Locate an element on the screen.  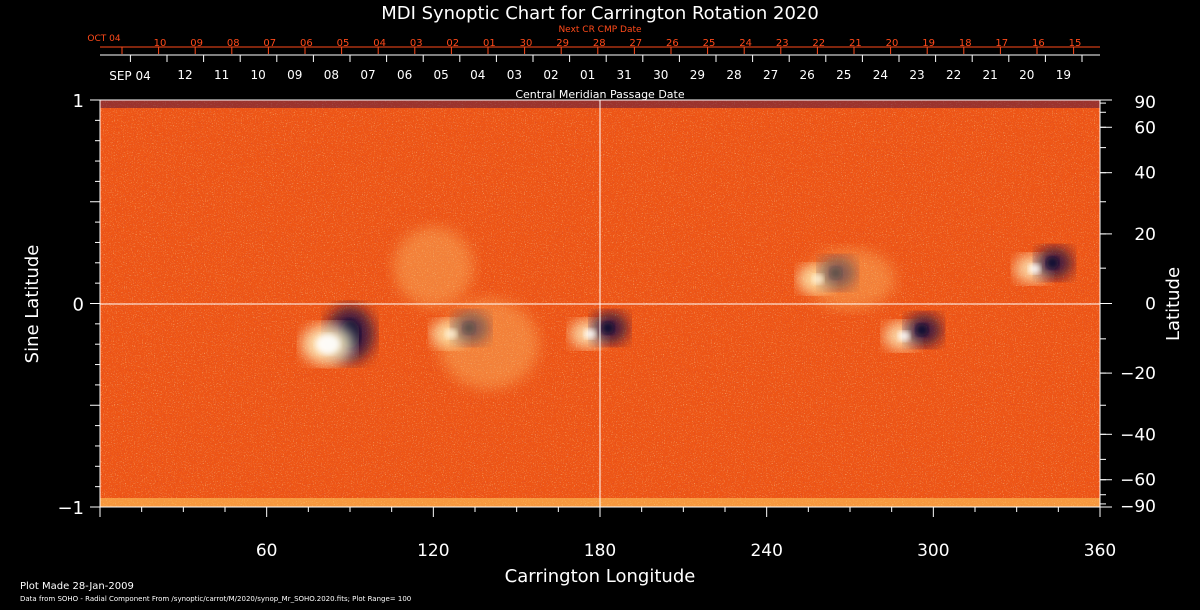
next-cr-axis-label: Next CR CMP Date is located at coordinates (600, 30).